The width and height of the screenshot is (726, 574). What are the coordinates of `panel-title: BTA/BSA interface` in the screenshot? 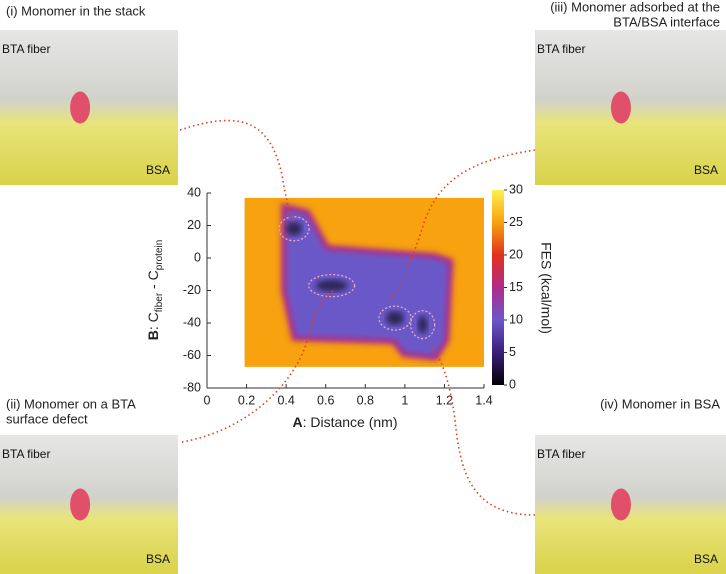 It's located at (666, 21).